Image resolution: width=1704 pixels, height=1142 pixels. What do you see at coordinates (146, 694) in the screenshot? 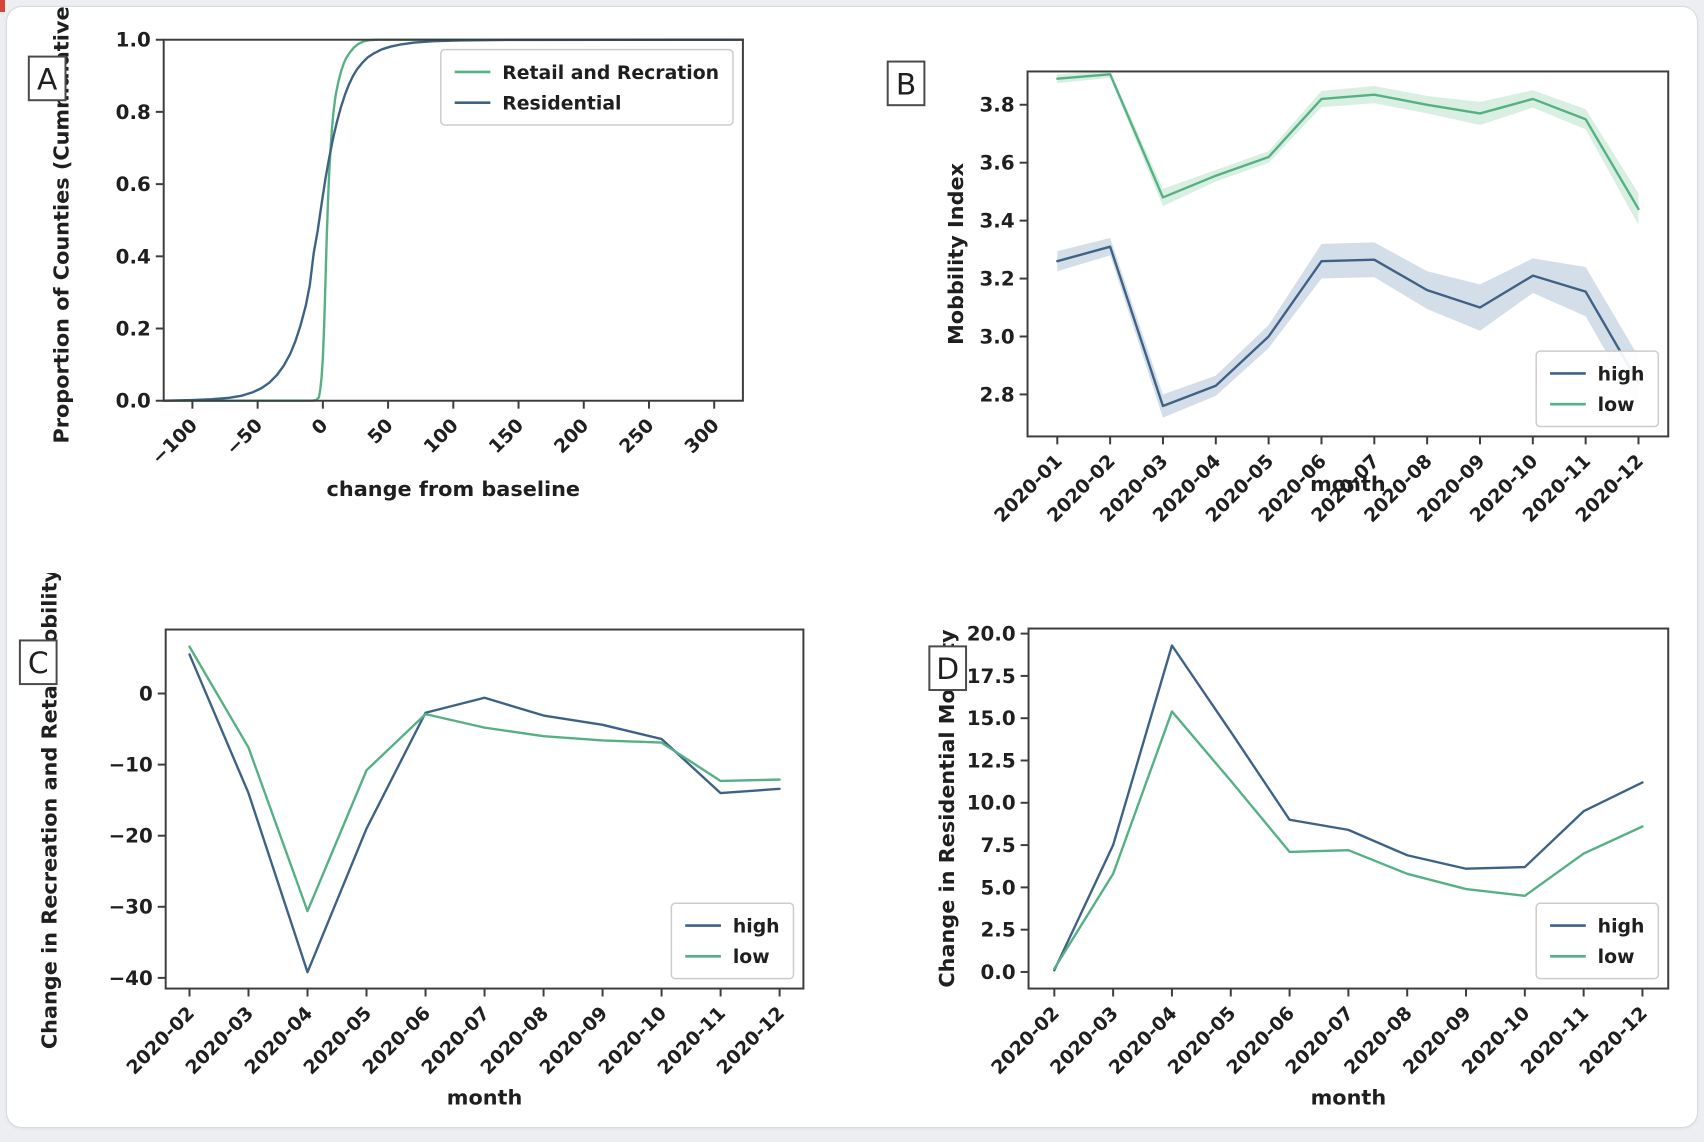
I see `y-tick-label: 0` at bounding box center [146, 694].